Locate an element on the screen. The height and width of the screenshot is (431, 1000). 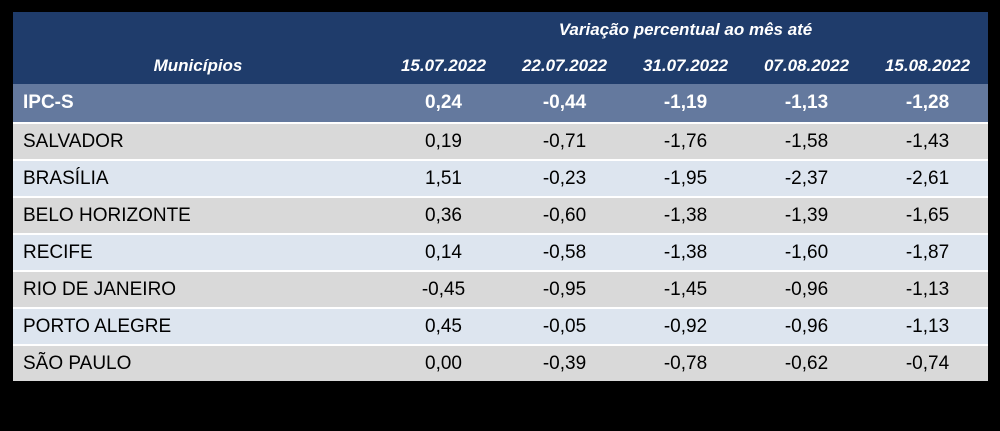
value-cell: -2,37 is located at coordinates (806, 178).